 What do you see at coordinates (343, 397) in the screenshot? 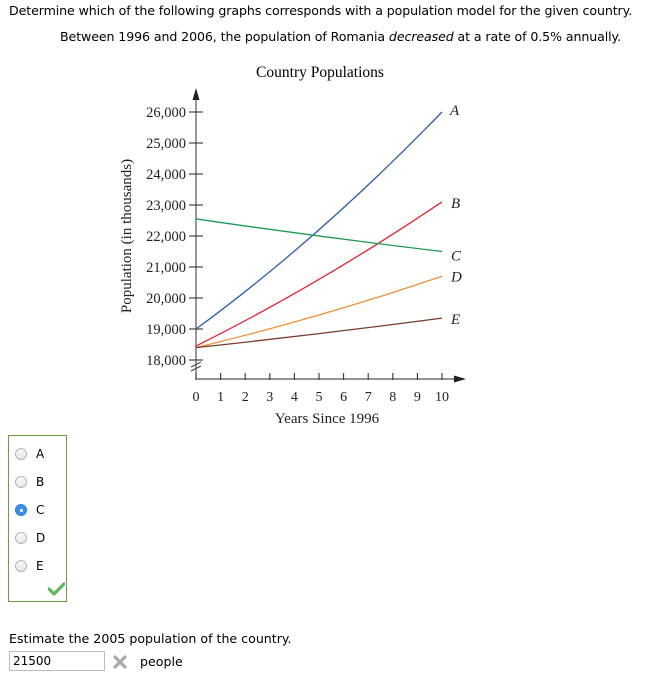
I see `x-tick-label: 6` at bounding box center [343, 397].